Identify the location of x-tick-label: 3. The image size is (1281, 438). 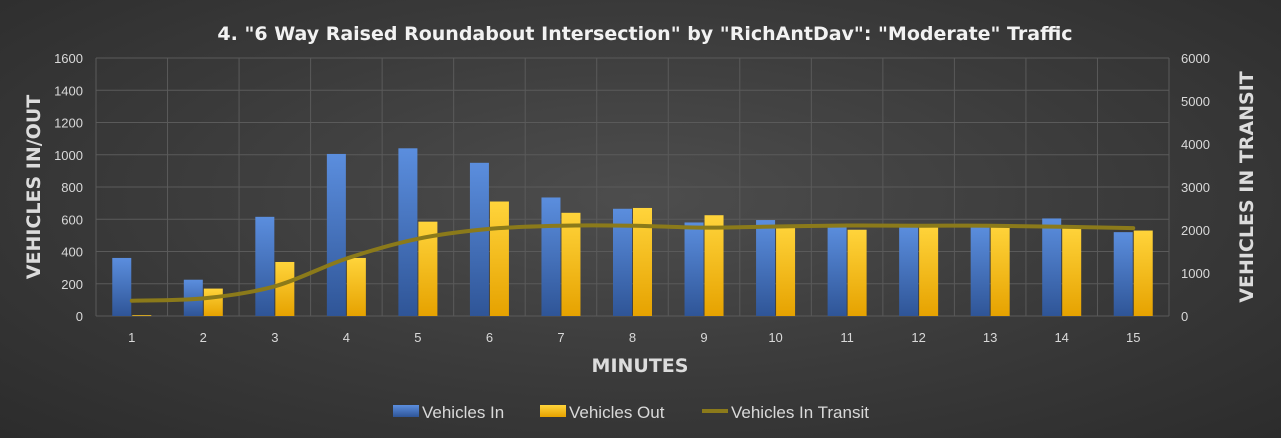
(274, 337).